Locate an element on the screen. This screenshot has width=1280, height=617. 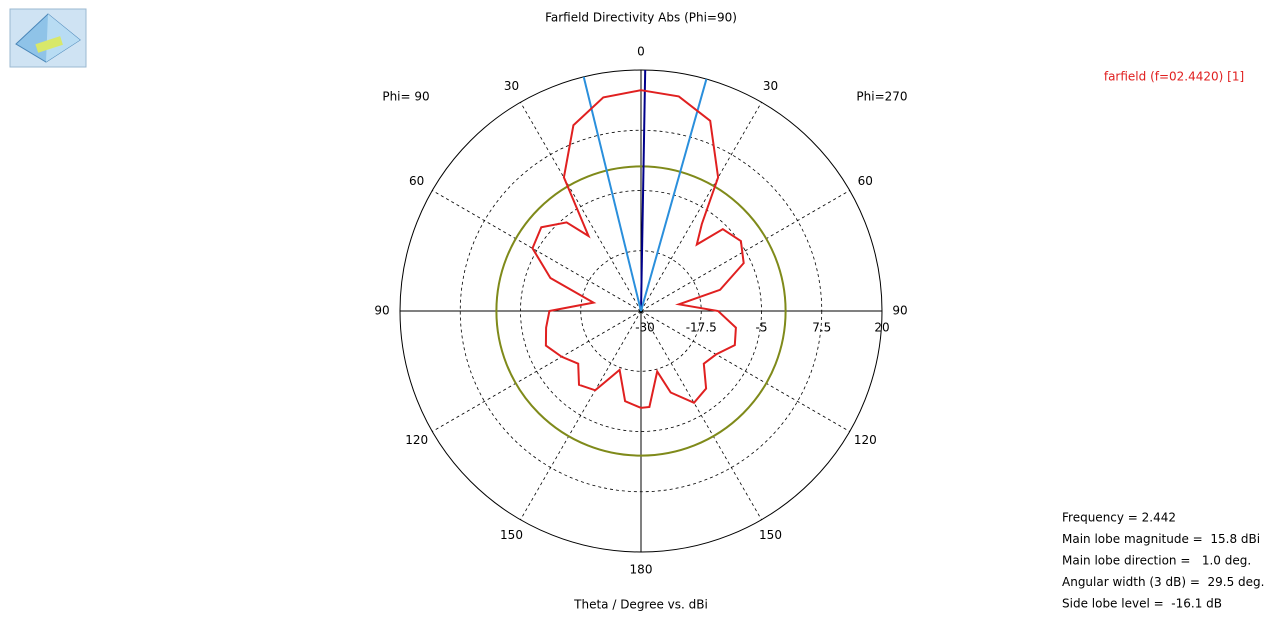
r-tick-label: 7.5 is located at coordinates (821, 328).